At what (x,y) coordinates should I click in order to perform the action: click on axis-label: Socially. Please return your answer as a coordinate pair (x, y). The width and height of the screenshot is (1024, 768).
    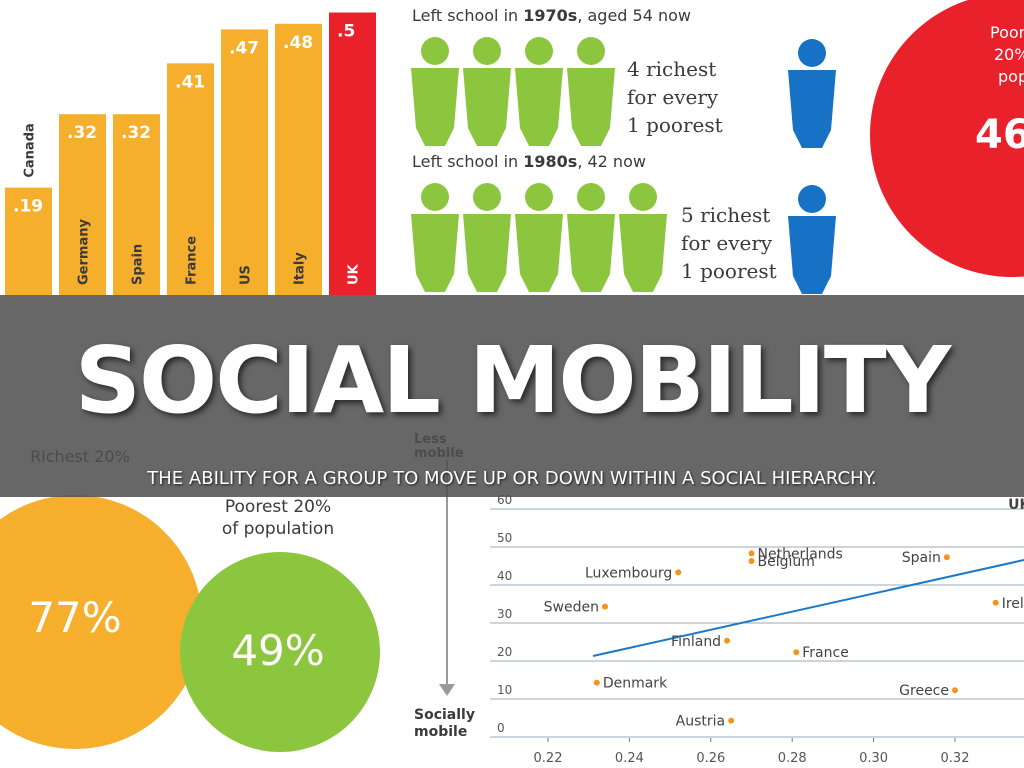
    Looking at the image, I should click on (444, 715).